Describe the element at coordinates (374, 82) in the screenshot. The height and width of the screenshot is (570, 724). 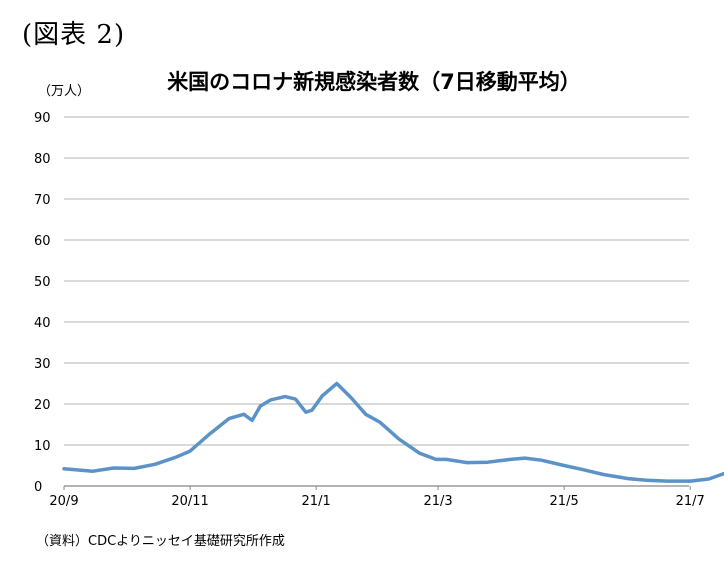
I see `chart-title: 米国のコロナ新規感染者数（7日移動平均）` at that location.